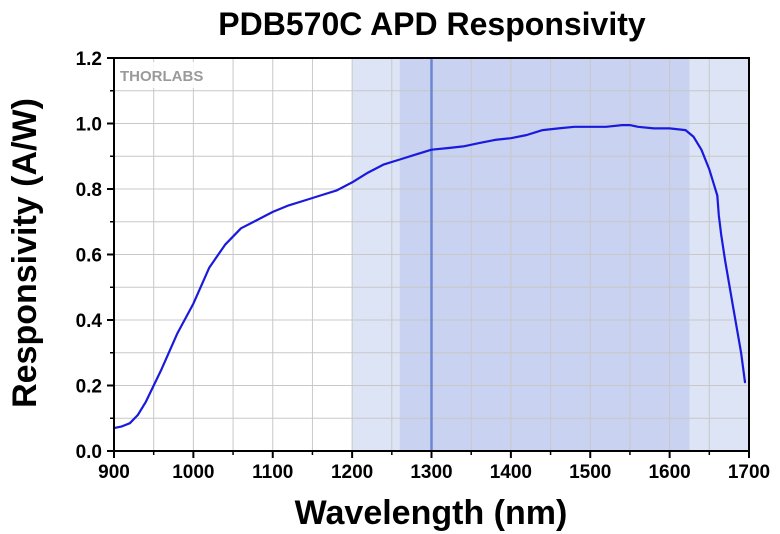 The height and width of the screenshot is (534, 780). I want to click on y-tick-label: 0.8, so click(89, 190).